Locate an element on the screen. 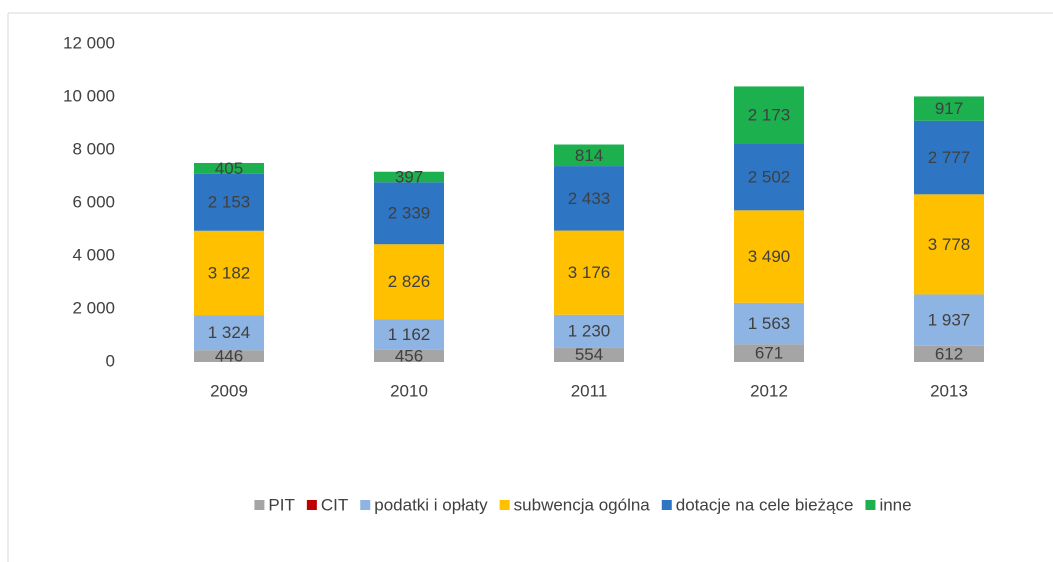 The width and height of the screenshot is (1053, 562). value-label: 456 is located at coordinates (409, 355).